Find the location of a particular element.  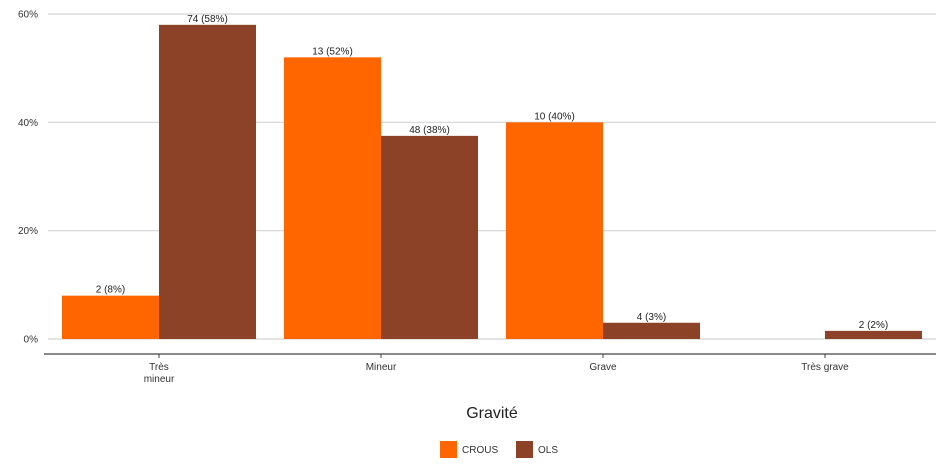

bar-value-label: 2 (8%) is located at coordinates (110, 290).